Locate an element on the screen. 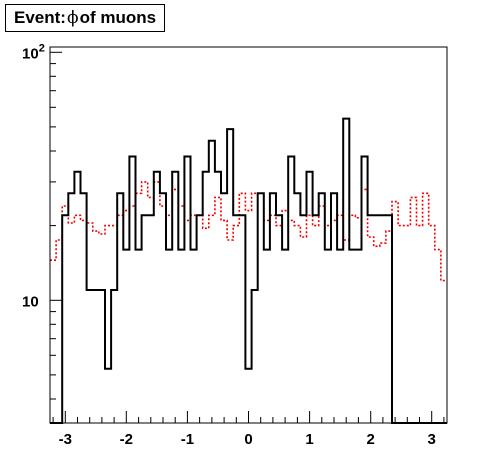 Image resolution: width=496 pixels, height=472 pixels. x-tick-label: -1 is located at coordinates (187, 439).